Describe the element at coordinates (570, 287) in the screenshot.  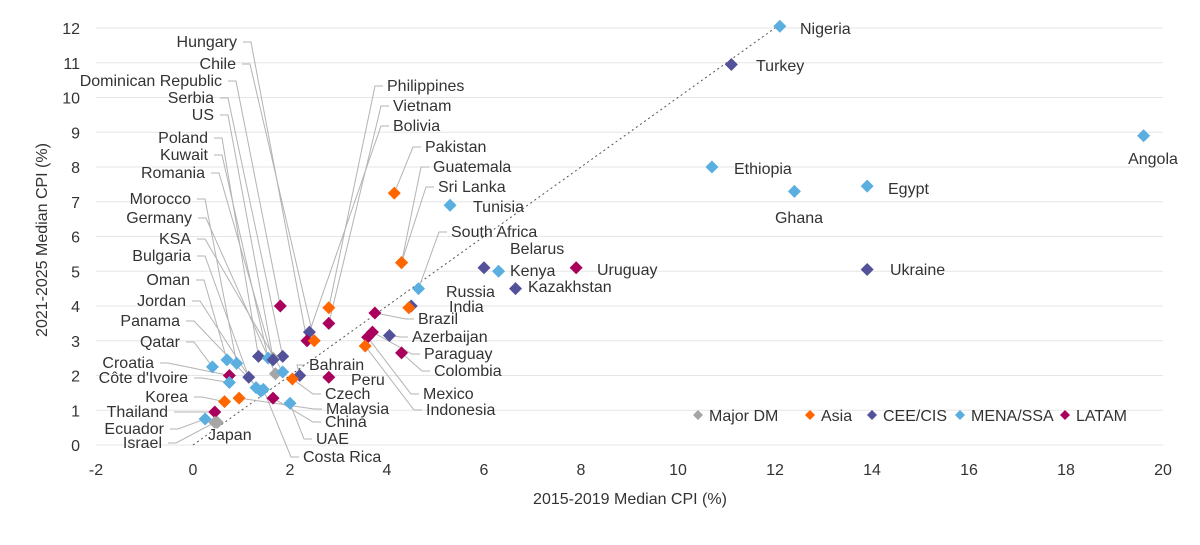
I see `point-label-kazakhstan: Kazakhstan` at that location.